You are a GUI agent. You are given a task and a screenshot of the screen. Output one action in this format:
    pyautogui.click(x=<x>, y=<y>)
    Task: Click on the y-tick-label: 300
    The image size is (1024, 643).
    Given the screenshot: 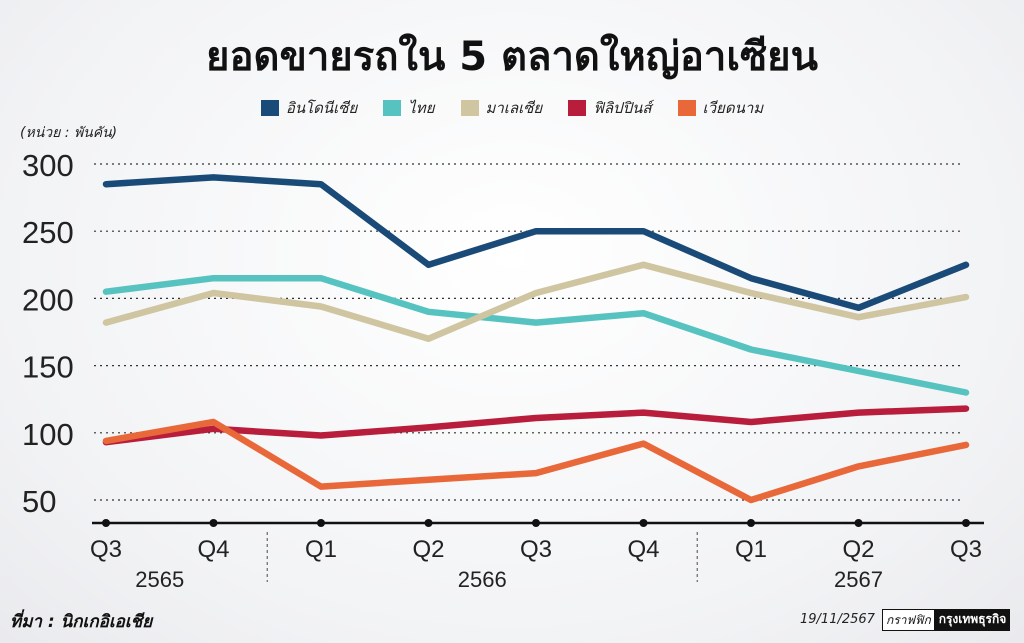 What is the action you would take?
    pyautogui.click(x=48, y=165)
    